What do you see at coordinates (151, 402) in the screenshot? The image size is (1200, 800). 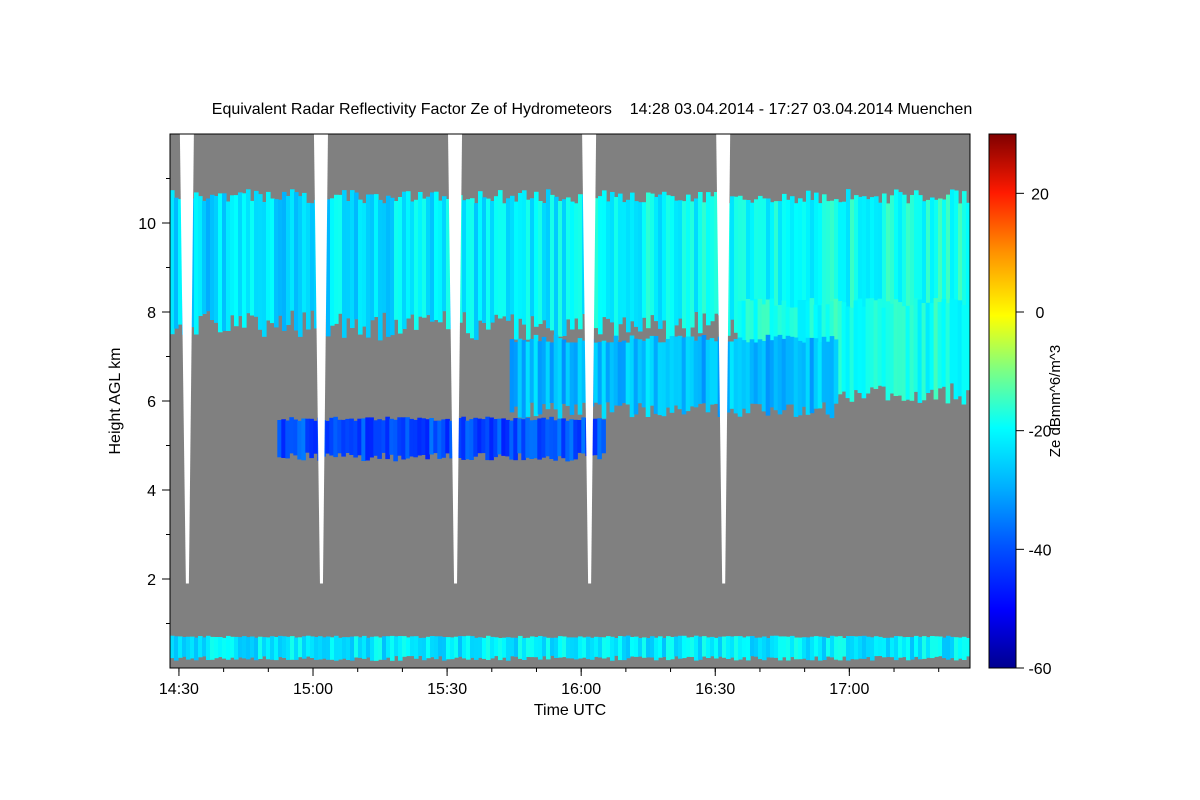 I see `y-tick-label: 6` at bounding box center [151, 402].